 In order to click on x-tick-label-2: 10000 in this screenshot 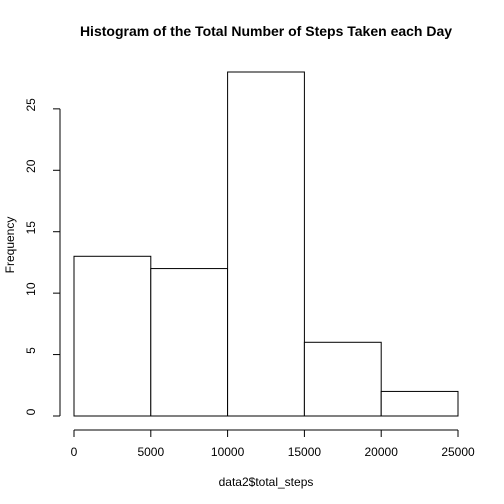, I will do `click(228, 452)`.